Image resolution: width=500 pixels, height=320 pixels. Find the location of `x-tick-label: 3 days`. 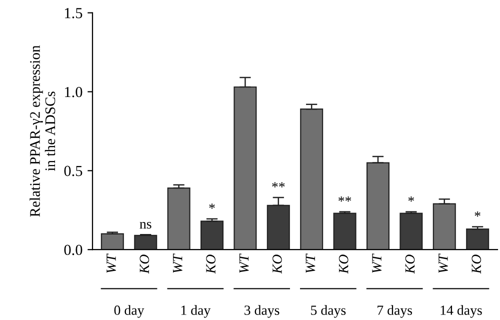

x-tick-label: 3 days is located at coordinates (262, 311).